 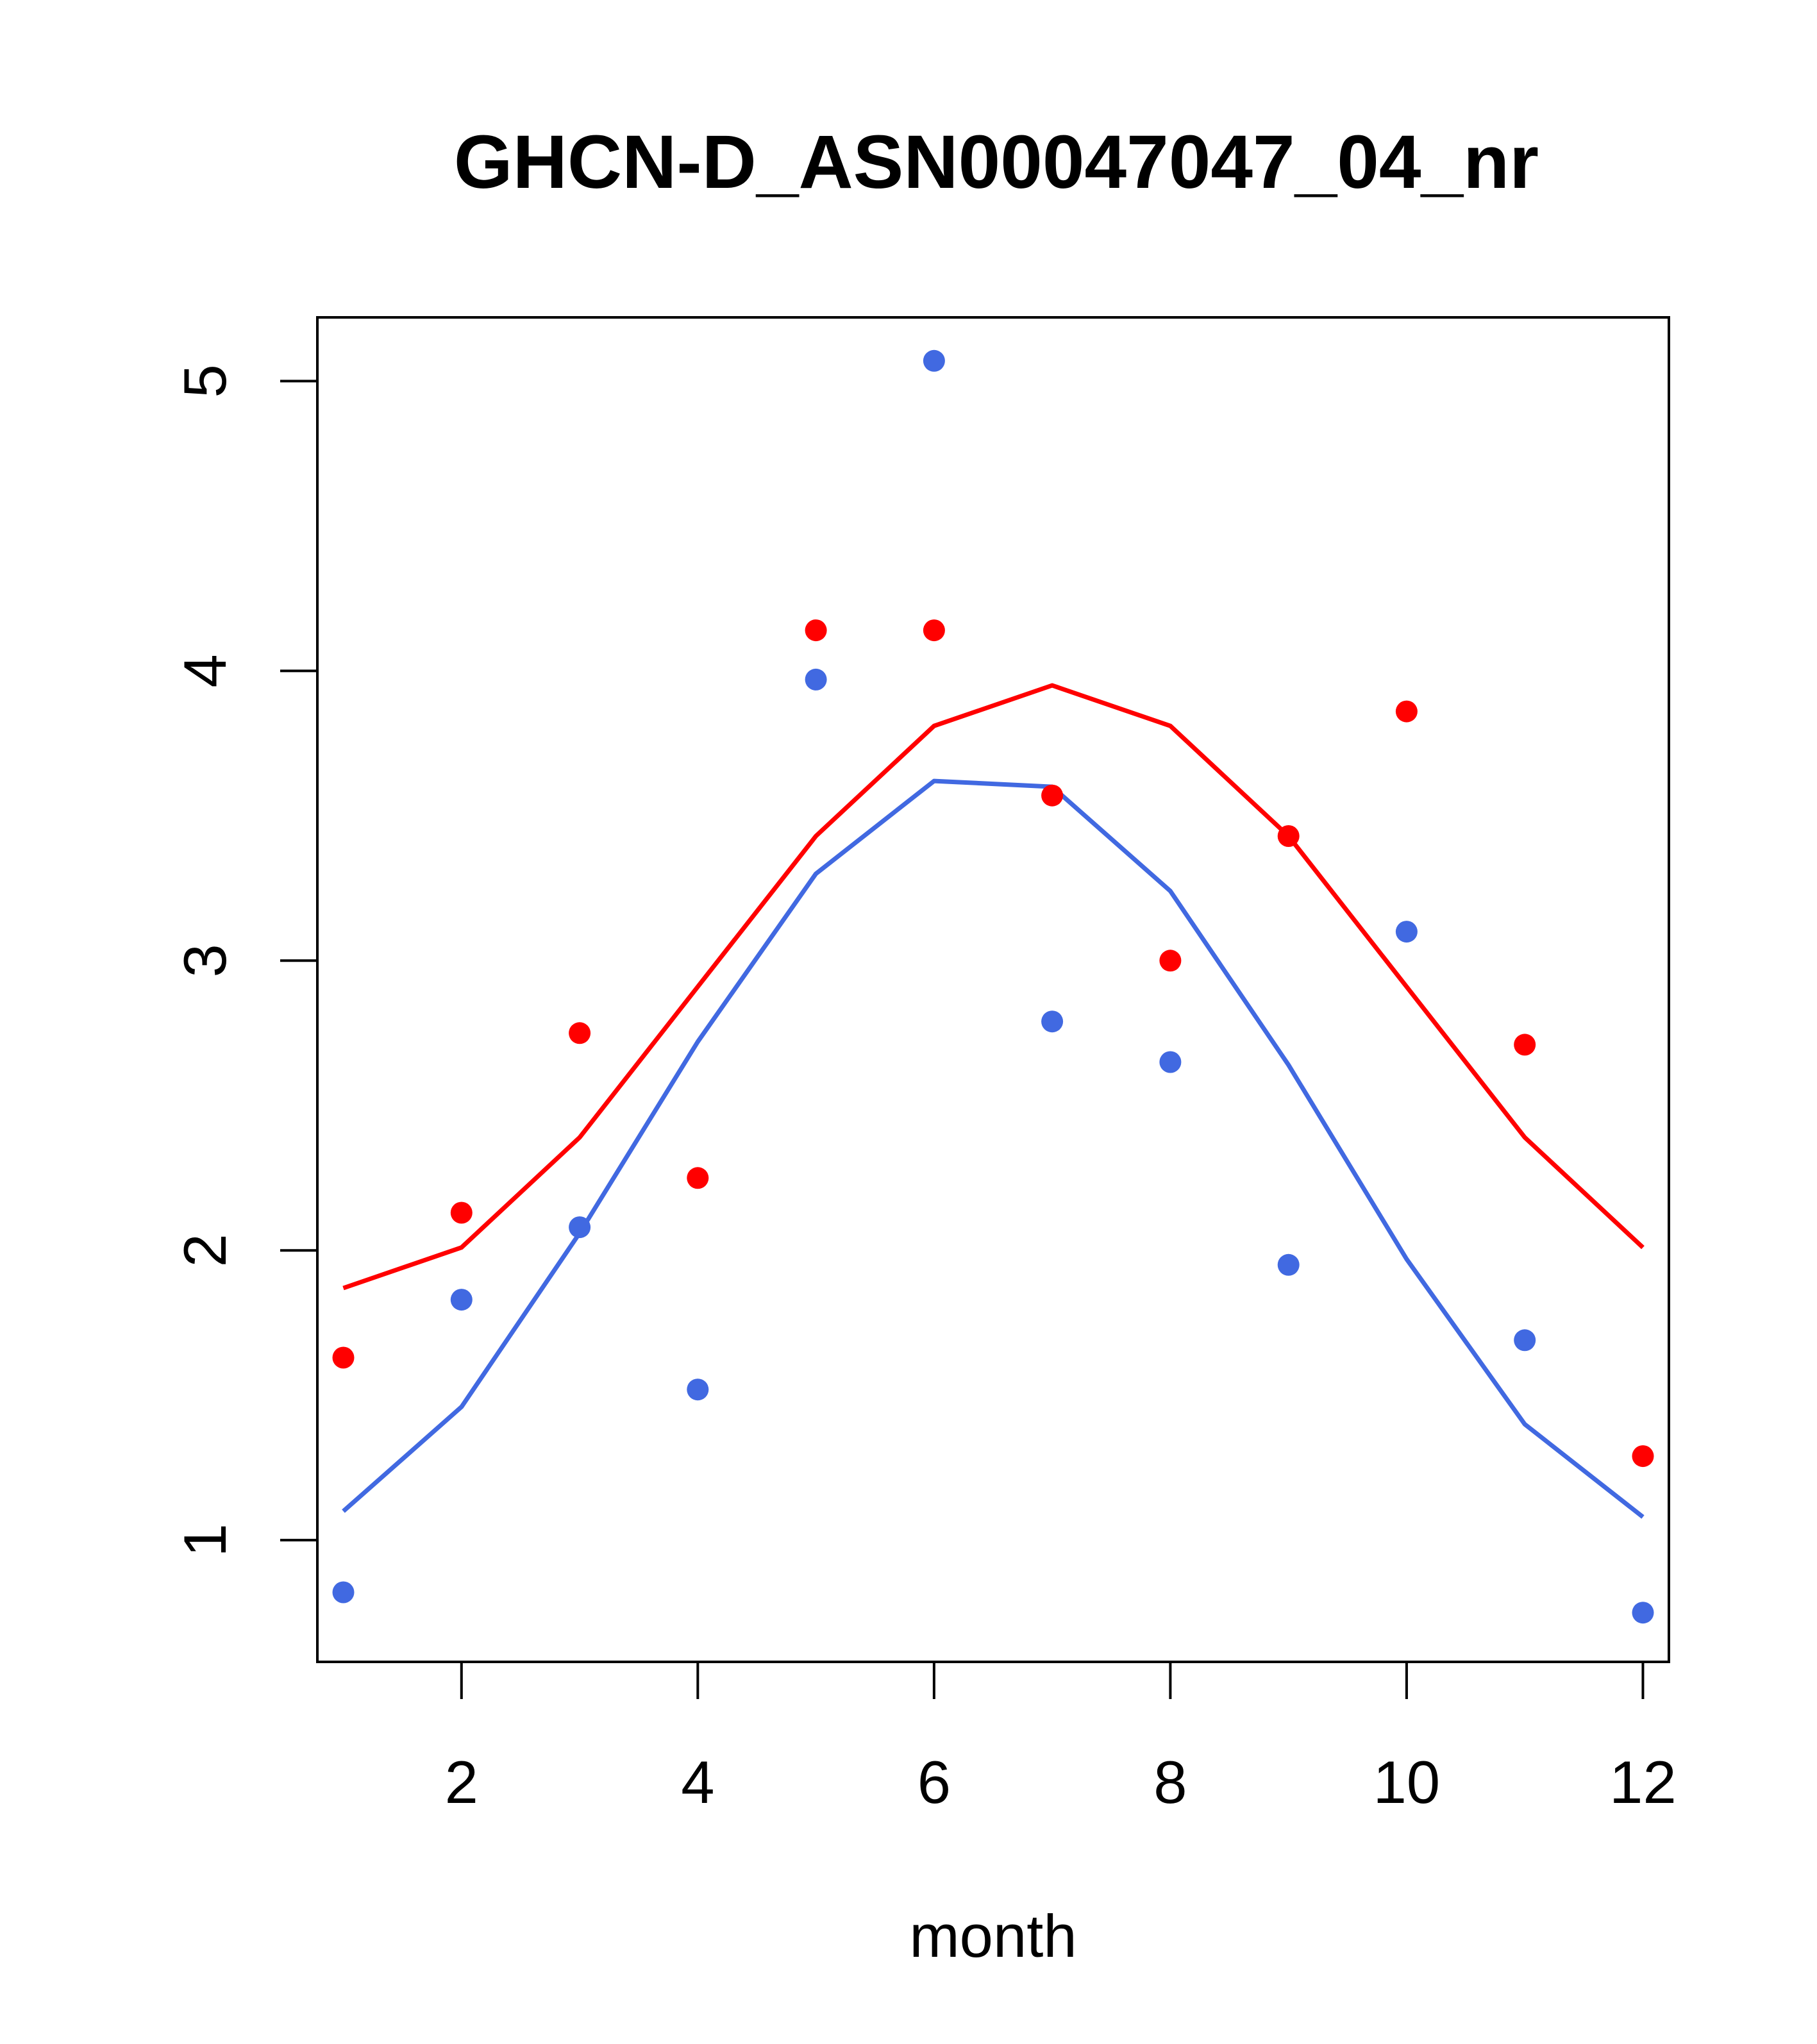 What do you see at coordinates (698, 1782) in the screenshot?
I see `x-tick-label: 4` at bounding box center [698, 1782].